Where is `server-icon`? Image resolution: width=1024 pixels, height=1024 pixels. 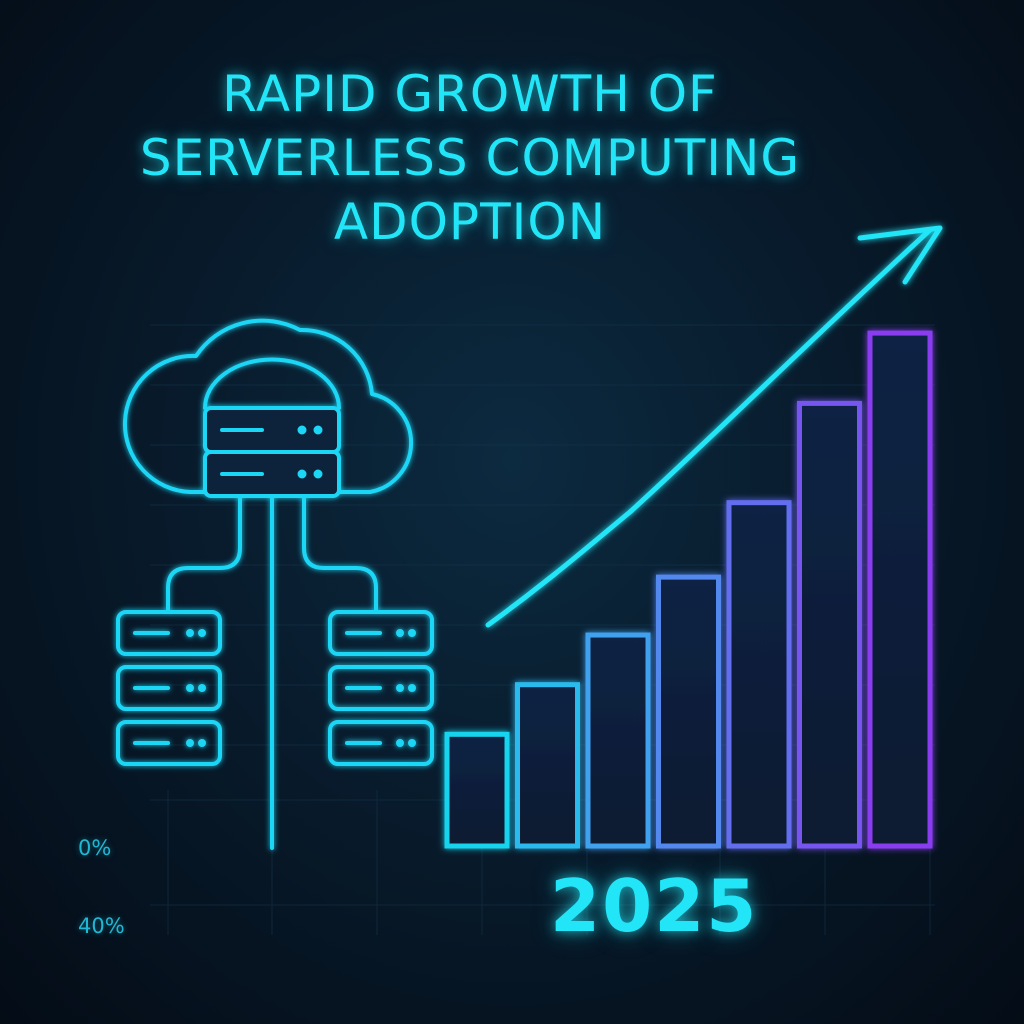 server-icon is located at coordinates (272, 427).